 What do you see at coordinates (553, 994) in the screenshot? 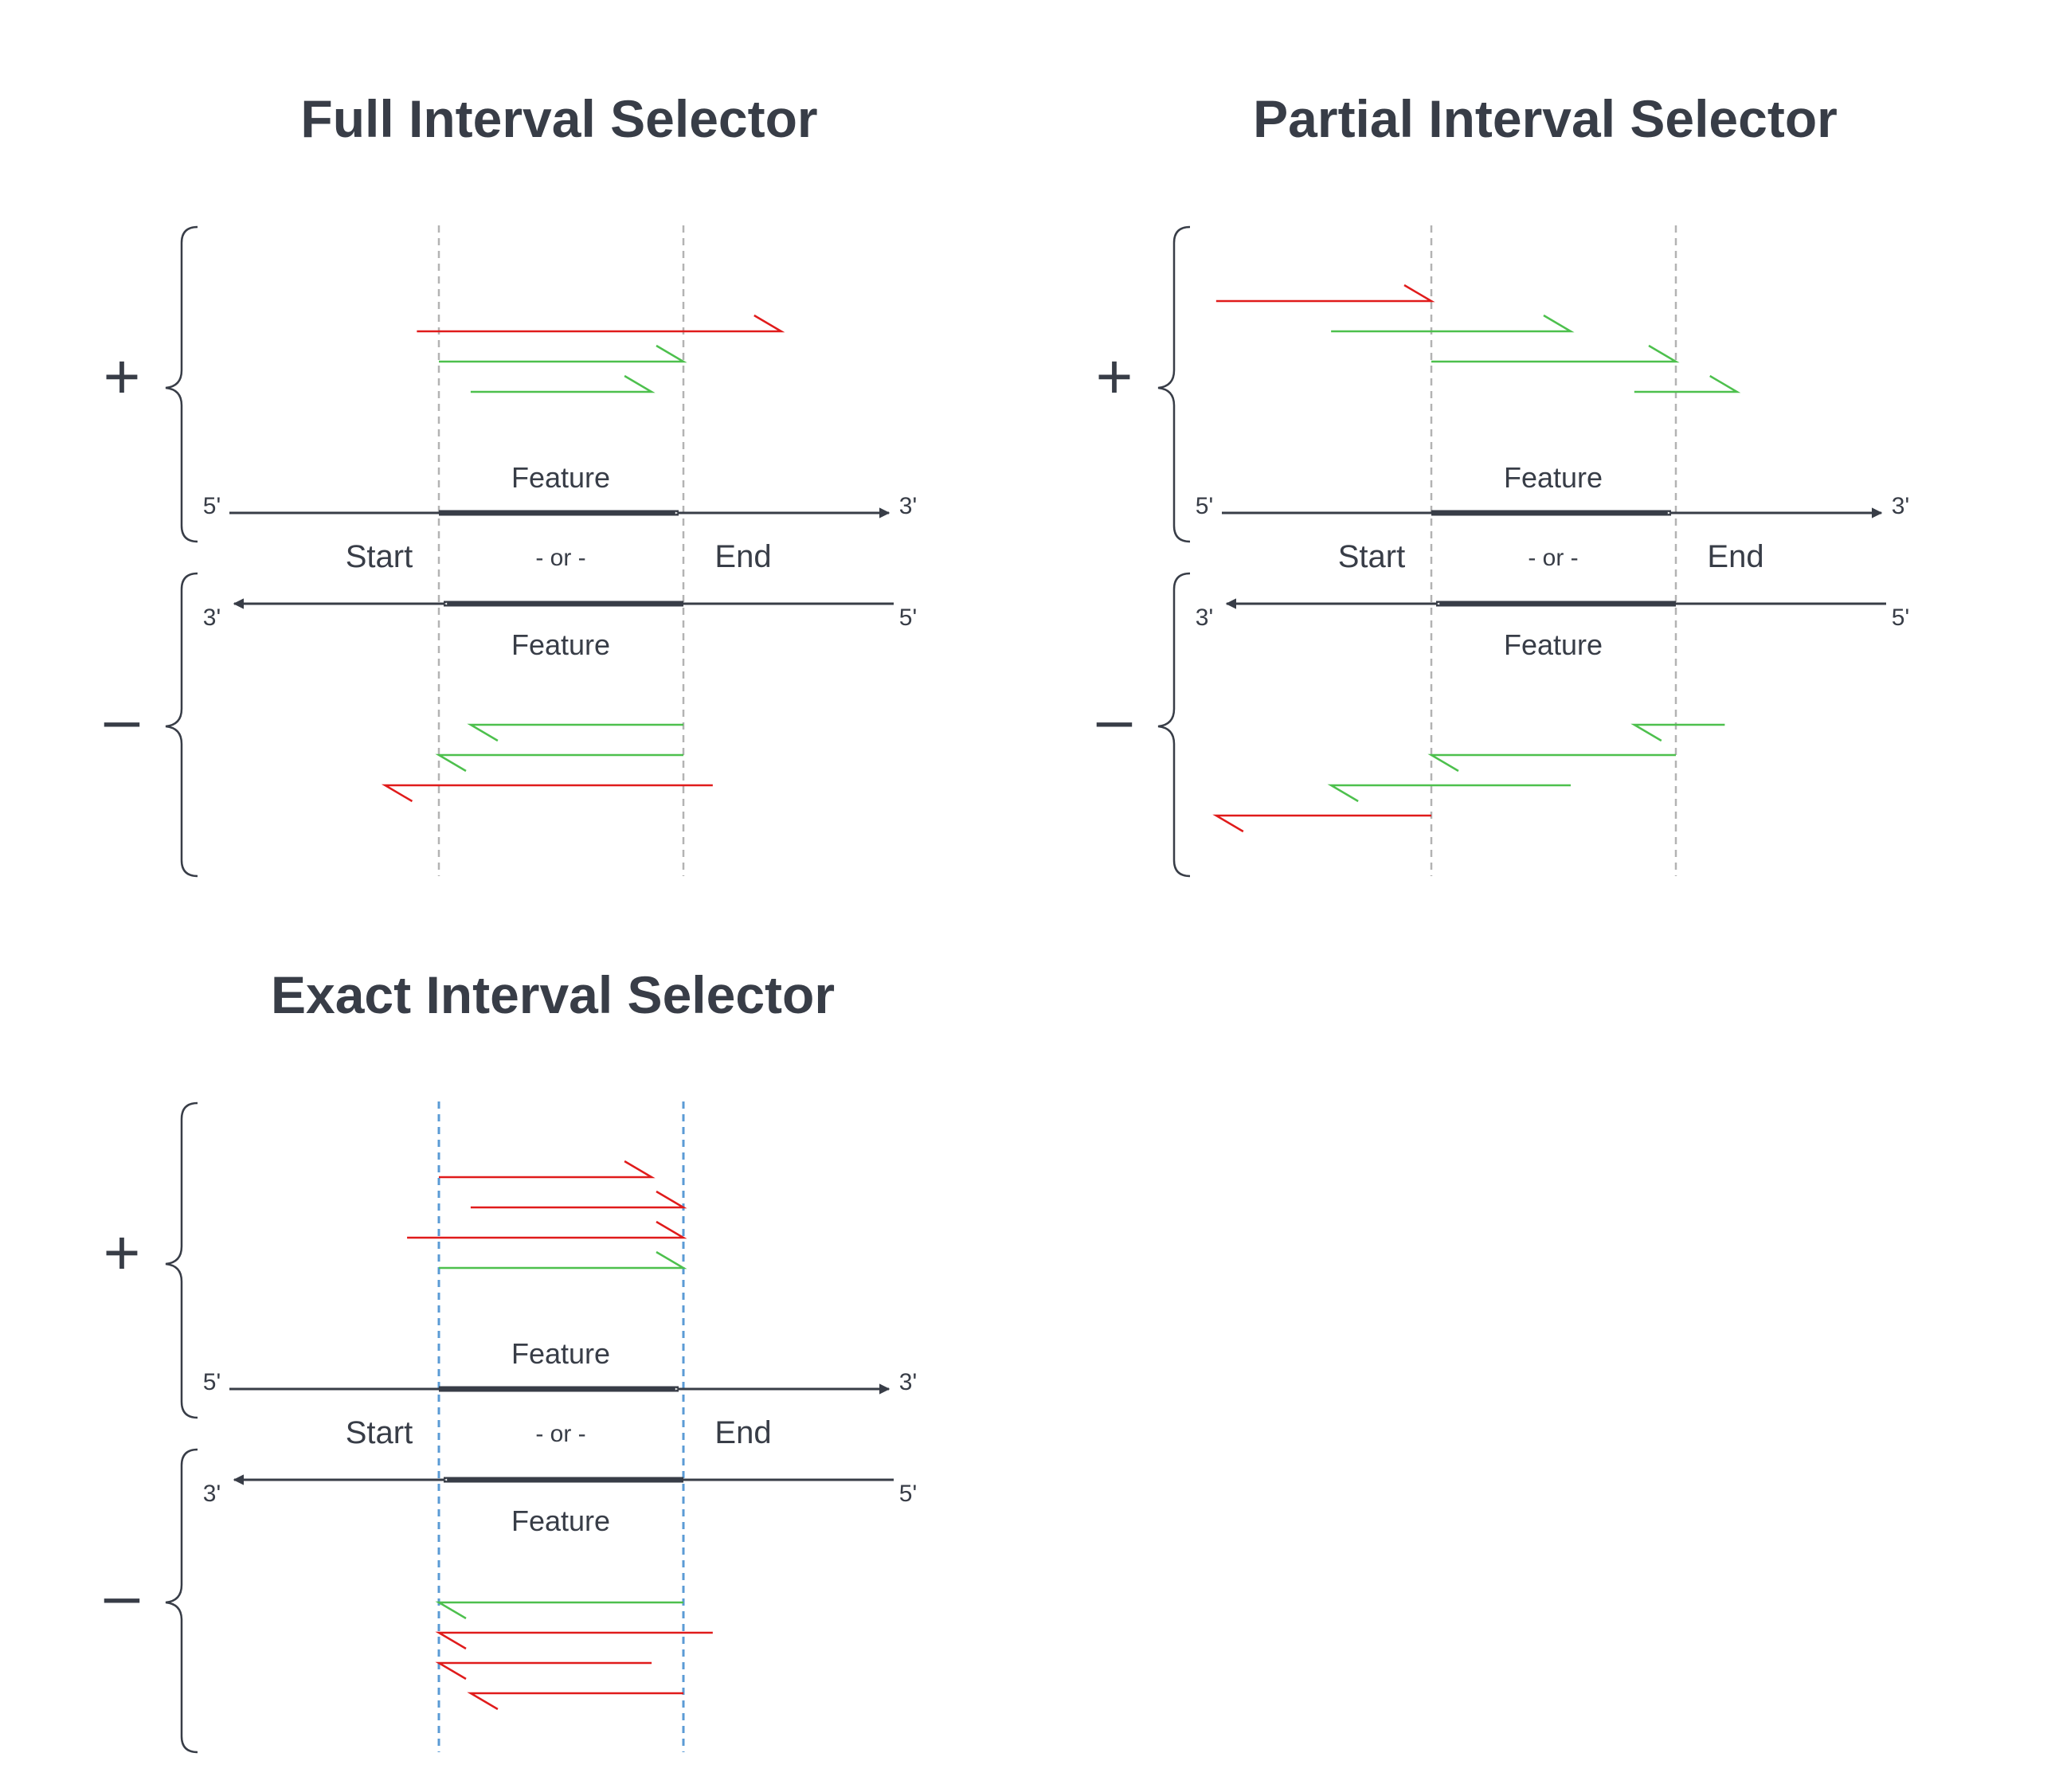
I see `panel-title: Exact Interval Selector` at bounding box center [553, 994].